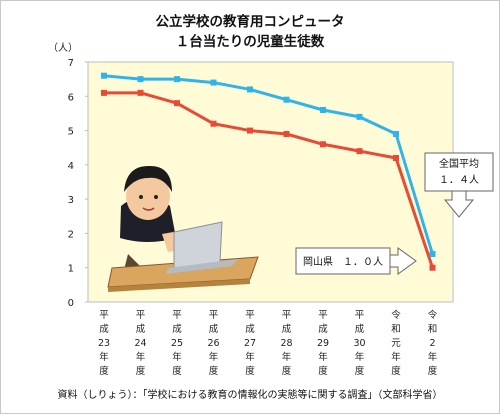 This screenshot has height=414, width=500. I want to click on chart-title-line1: 公立学校の教育用コンピュータ, so click(250, 22).